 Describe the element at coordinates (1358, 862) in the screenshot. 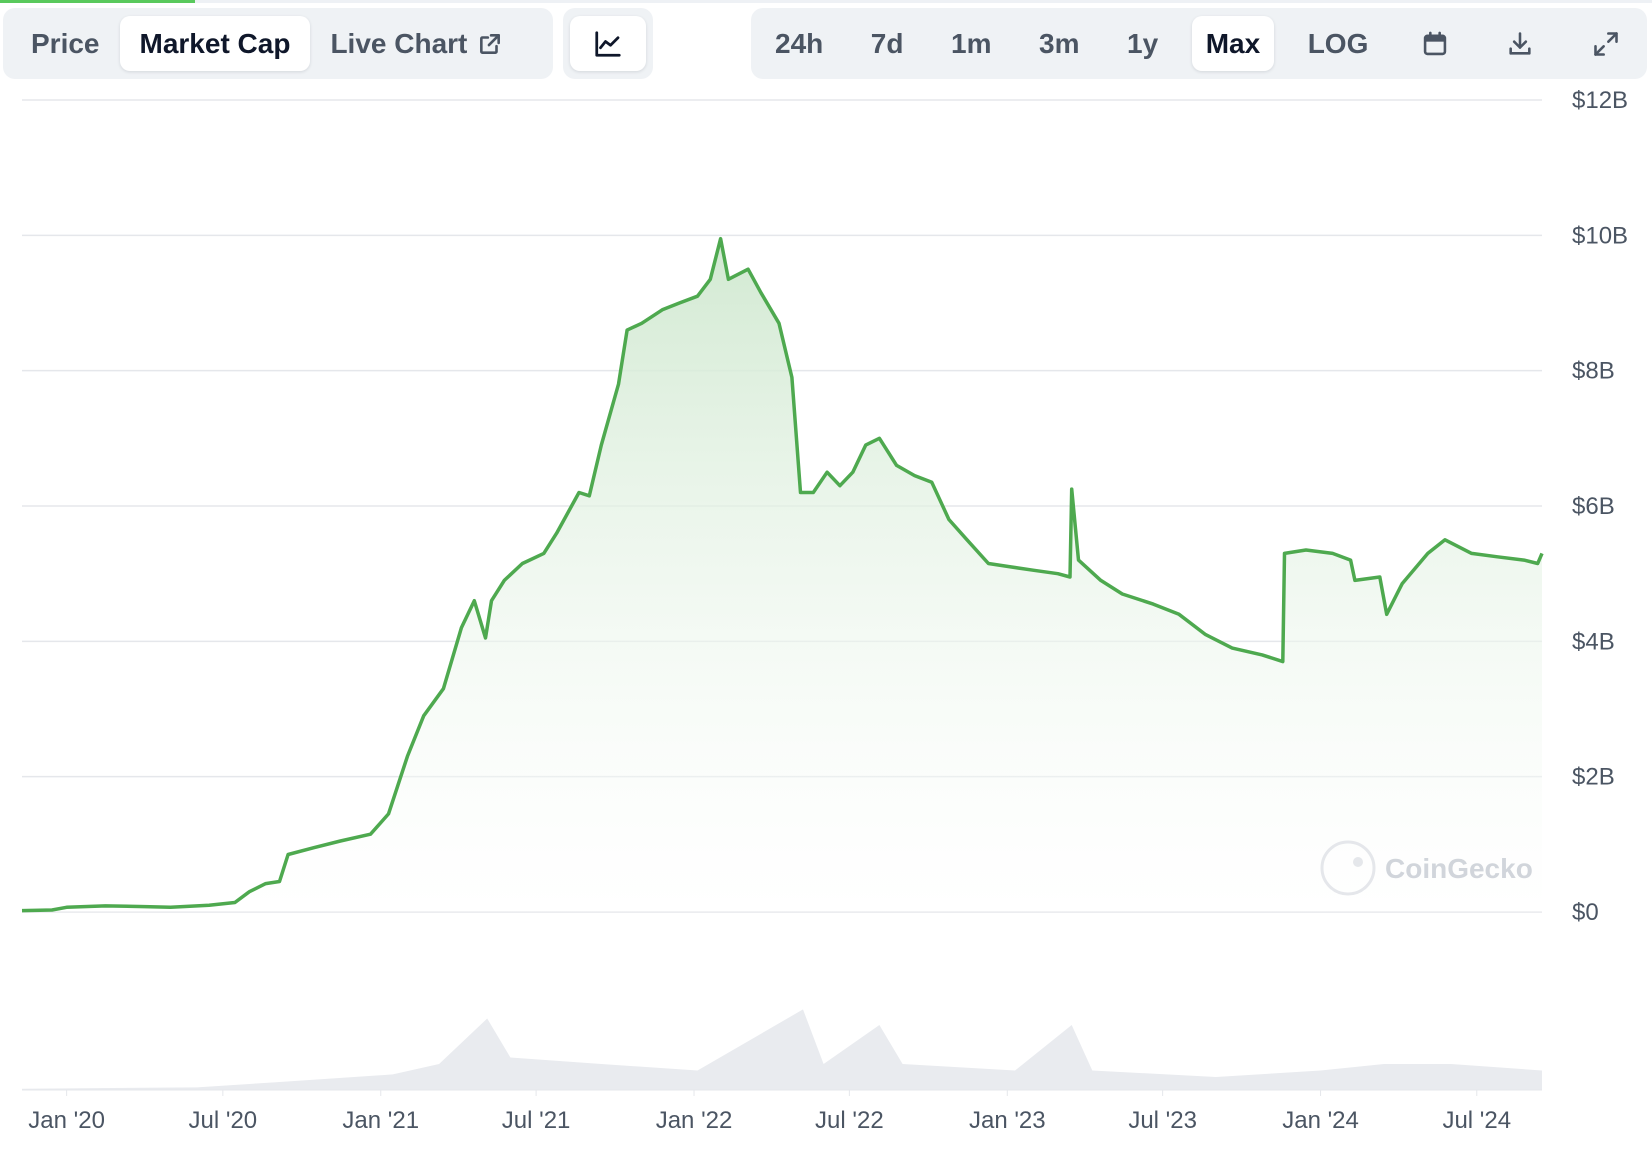

I see `coingecko-logo-eye` at that location.